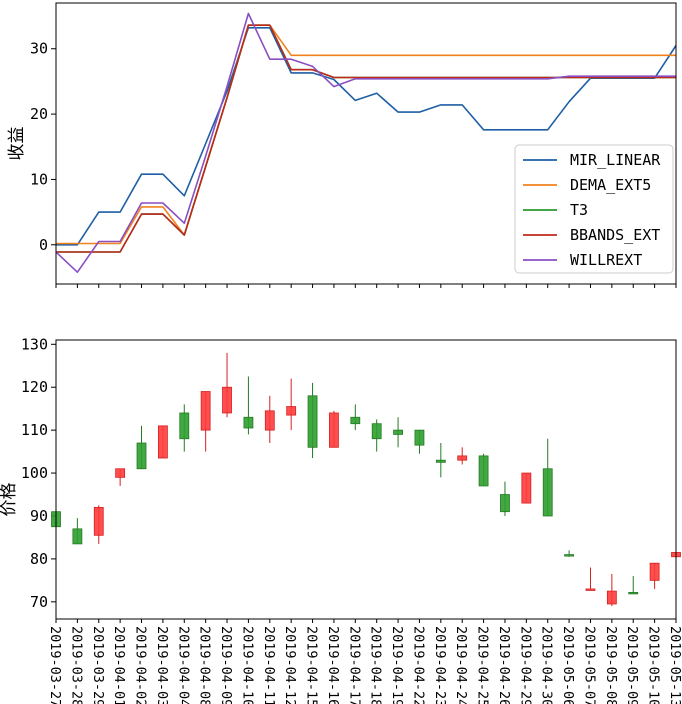  Describe the element at coordinates (39, 516) in the screenshot. I see `price-ytick-label: 90` at that location.